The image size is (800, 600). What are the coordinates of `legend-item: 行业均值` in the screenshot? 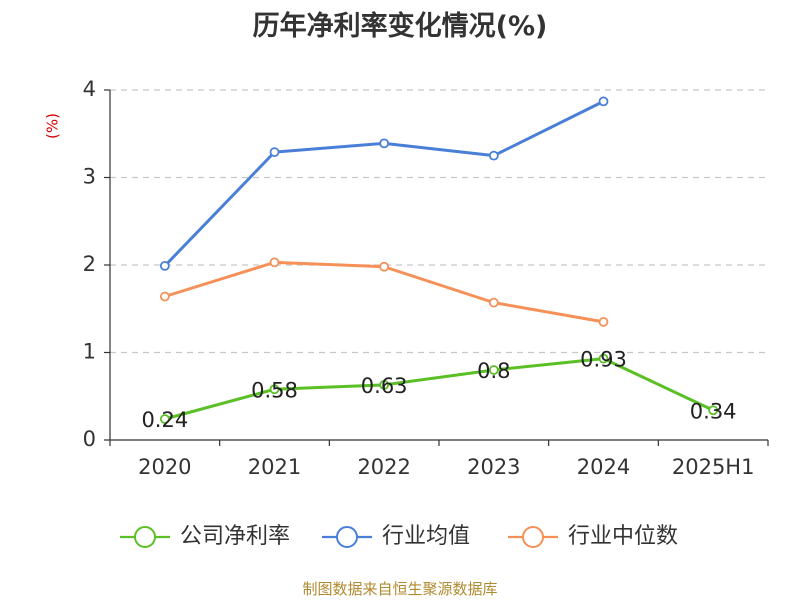 It's located at (396, 536).